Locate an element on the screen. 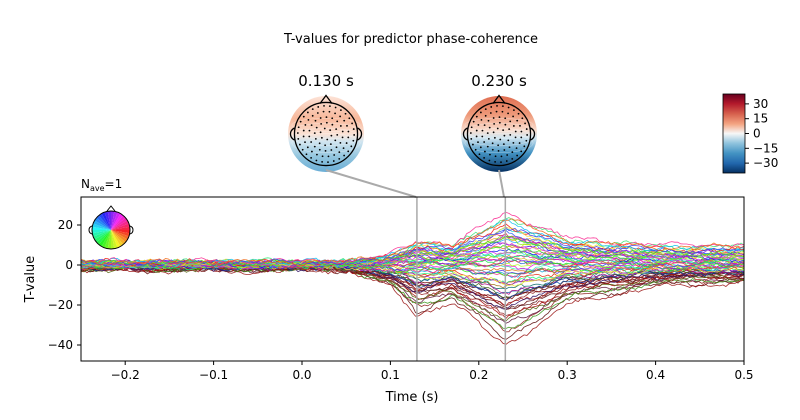 Image resolution: width=800 pixels, height=420 pixels. colorbar-tick-label: 0 is located at coordinates (757, 134).